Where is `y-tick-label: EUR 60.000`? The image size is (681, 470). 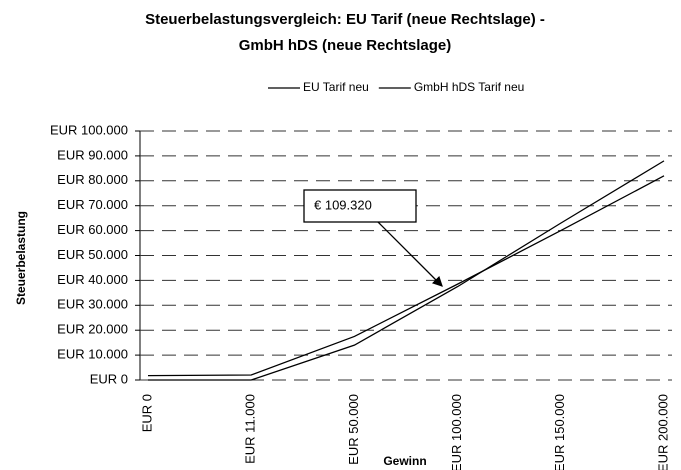
y-tick-label: EUR 60.000 is located at coordinates (92, 229).